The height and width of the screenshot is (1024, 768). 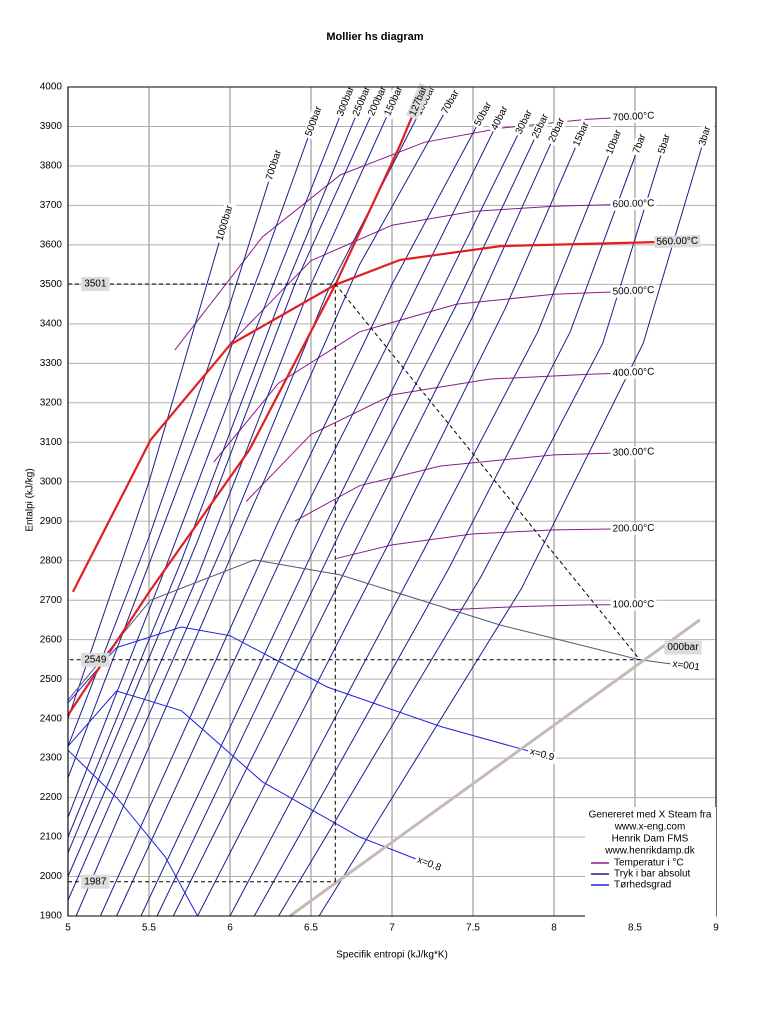 I want to click on x-tick-label: 8.5, so click(x=635, y=928).